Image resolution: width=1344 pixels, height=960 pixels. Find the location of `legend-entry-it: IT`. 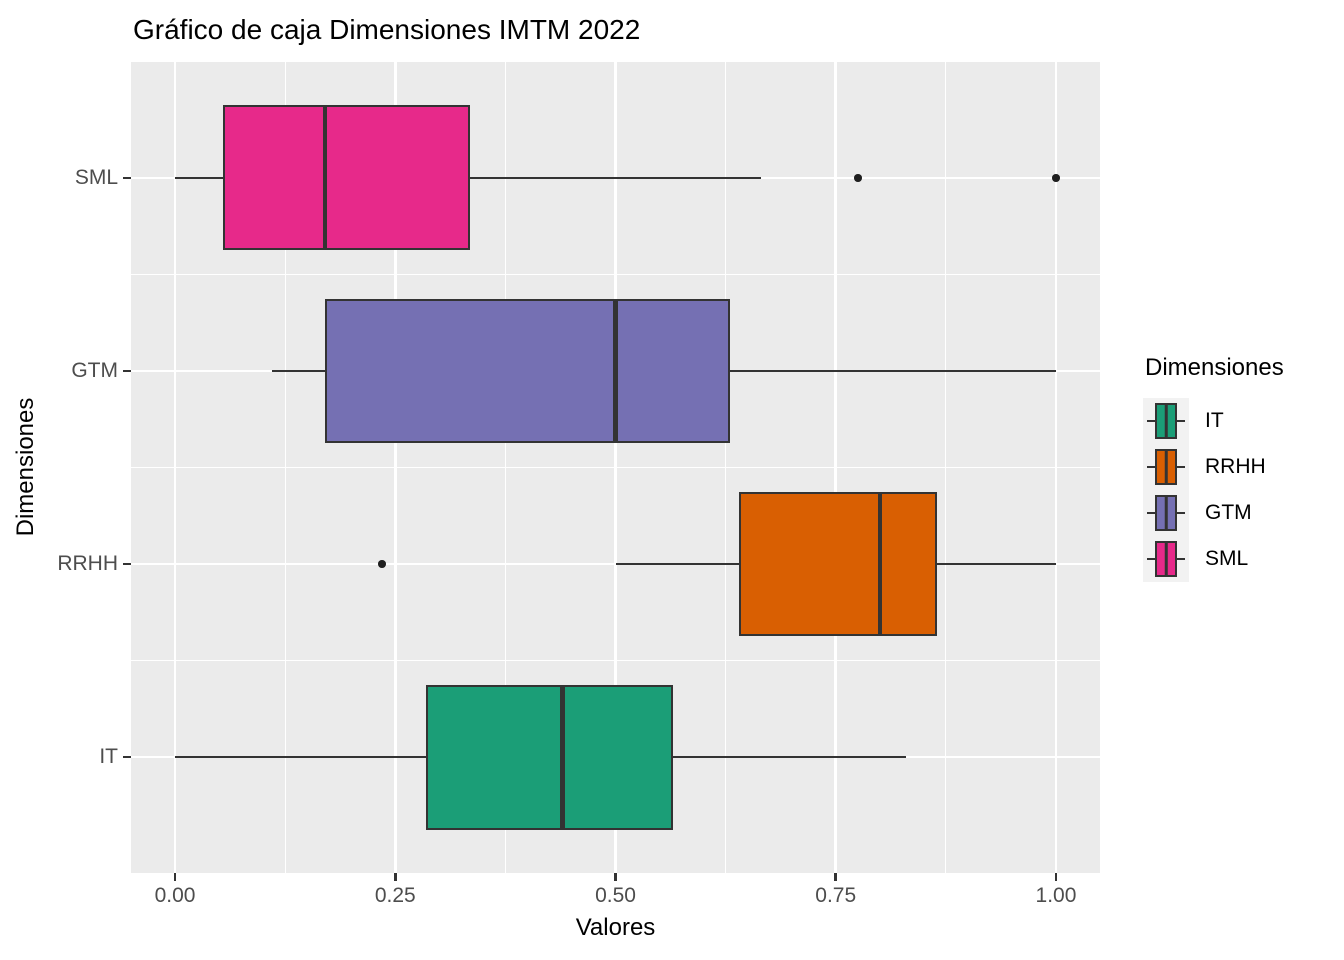

legend-entry-it: IT is located at coordinates (1213, 421).